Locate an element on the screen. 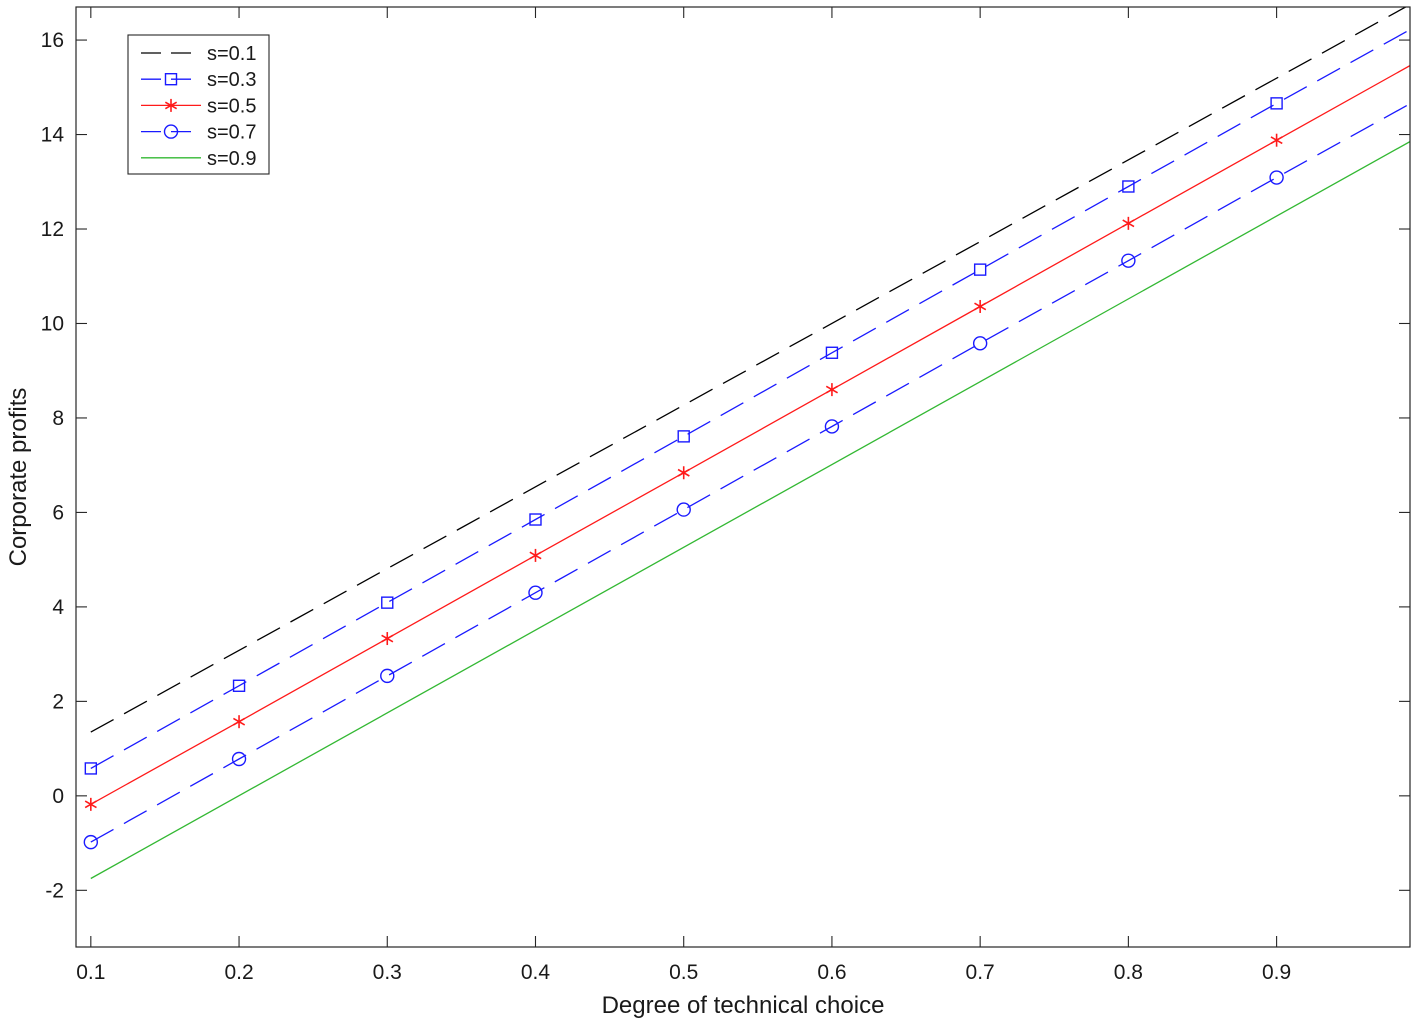 The height and width of the screenshot is (1025, 1418). x-tick-label: 0.7 is located at coordinates (980, 972).